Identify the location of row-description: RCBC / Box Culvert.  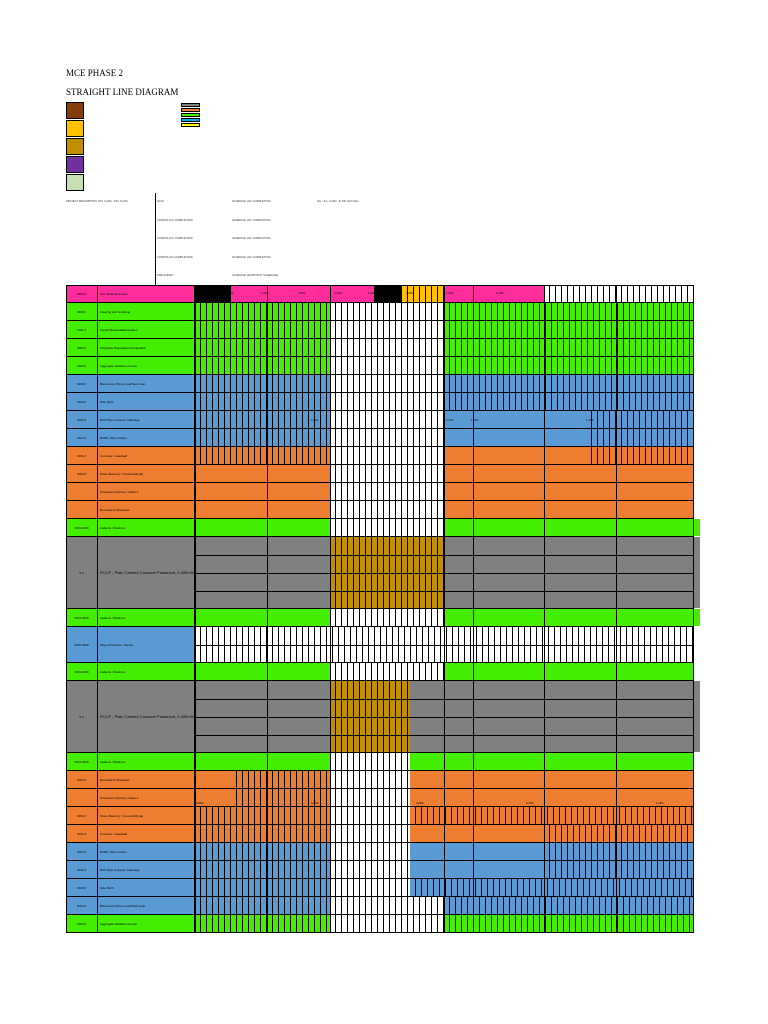
(146, 437).